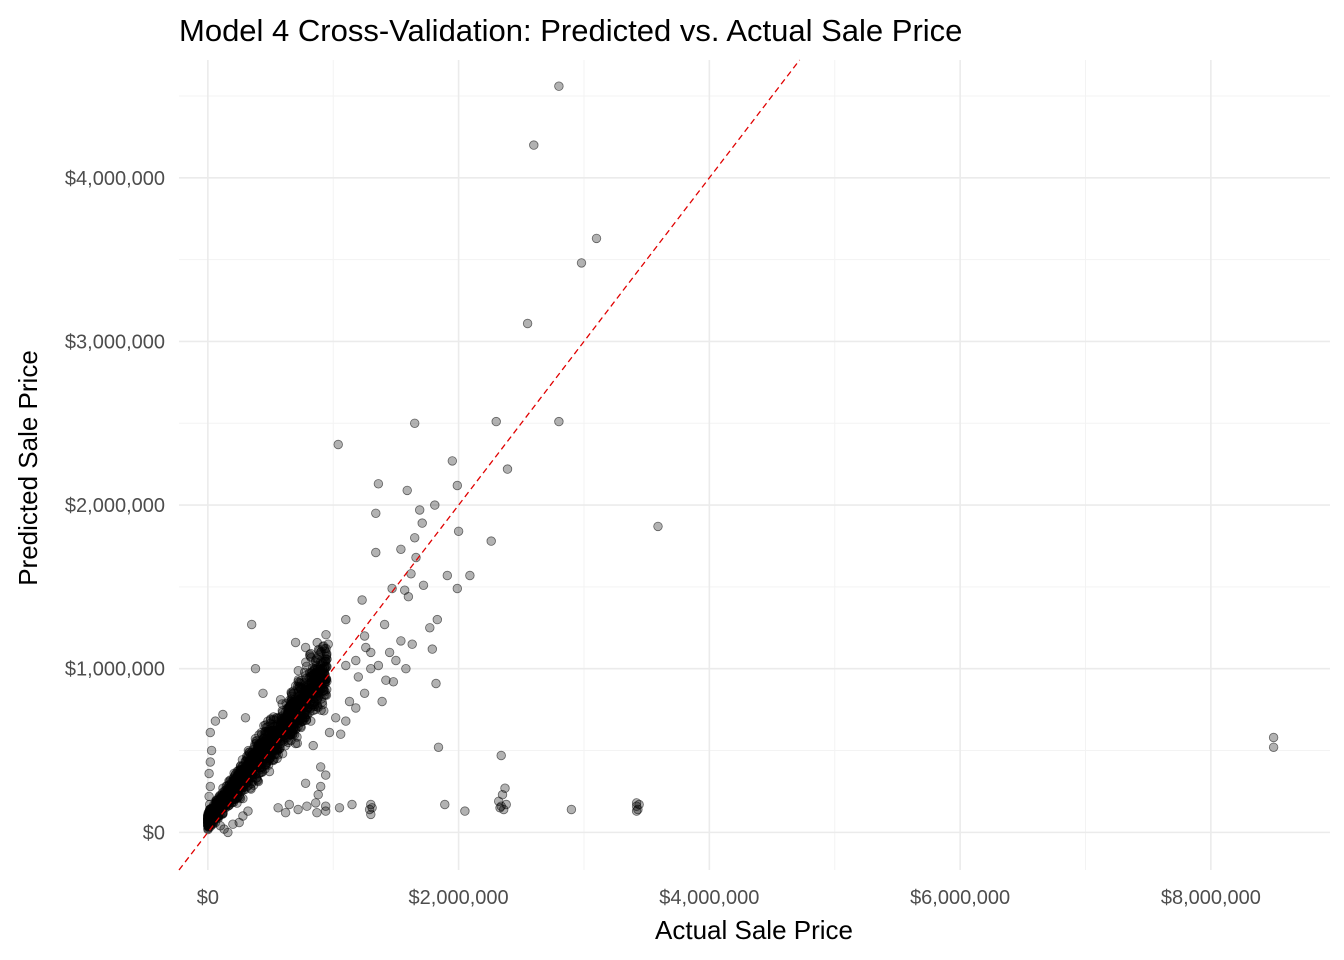 The height and width of the screenshot is (960, 1344). I want to click on x-tick-label: $2,000,000, so click(459, 898).